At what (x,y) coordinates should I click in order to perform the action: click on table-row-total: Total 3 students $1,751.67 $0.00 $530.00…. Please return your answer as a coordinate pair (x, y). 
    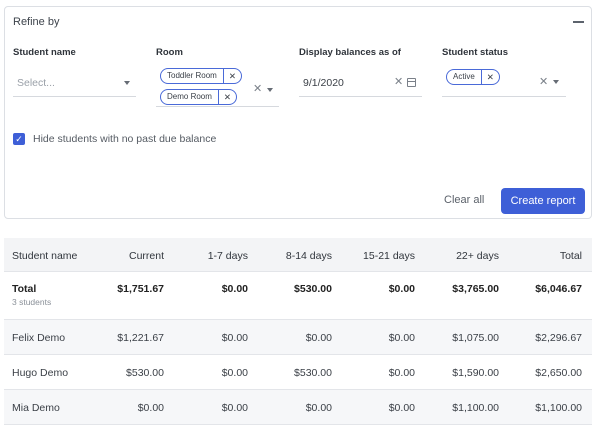
    Looking at the image, I should click on (298, 296).